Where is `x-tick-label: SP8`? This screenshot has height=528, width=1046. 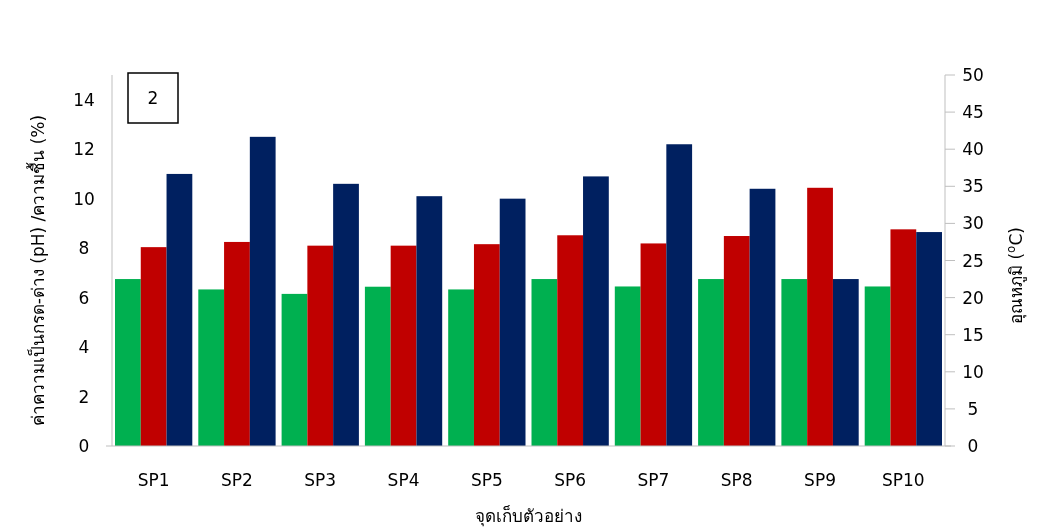
x-tick-label: SP8 is located at coordinates (736, 480).